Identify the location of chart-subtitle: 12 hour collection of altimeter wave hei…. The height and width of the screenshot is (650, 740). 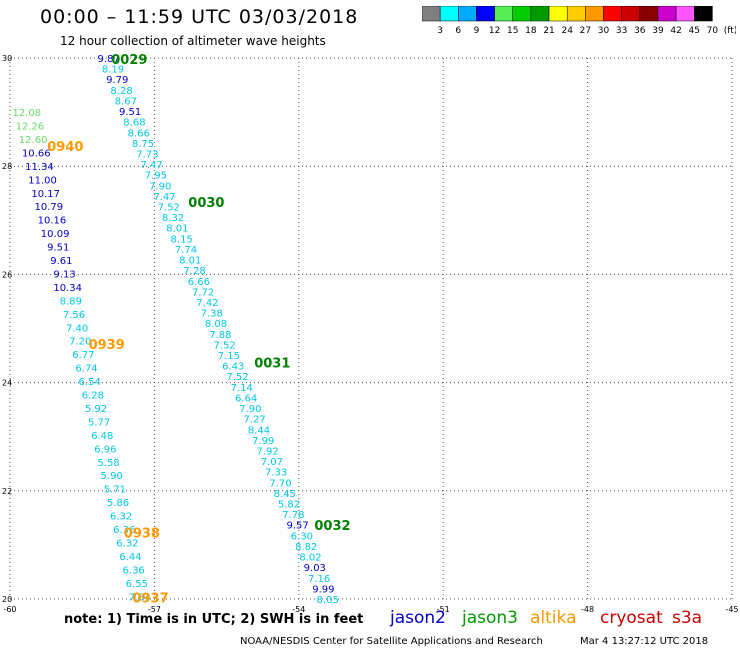
(193, 41).